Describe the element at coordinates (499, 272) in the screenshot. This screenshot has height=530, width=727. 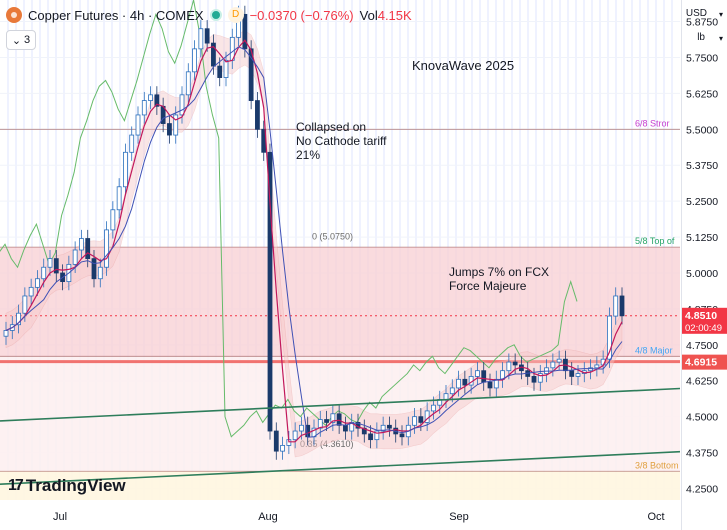
I see `annotation-jump-0: Jumps 7% on FCX` at that location.